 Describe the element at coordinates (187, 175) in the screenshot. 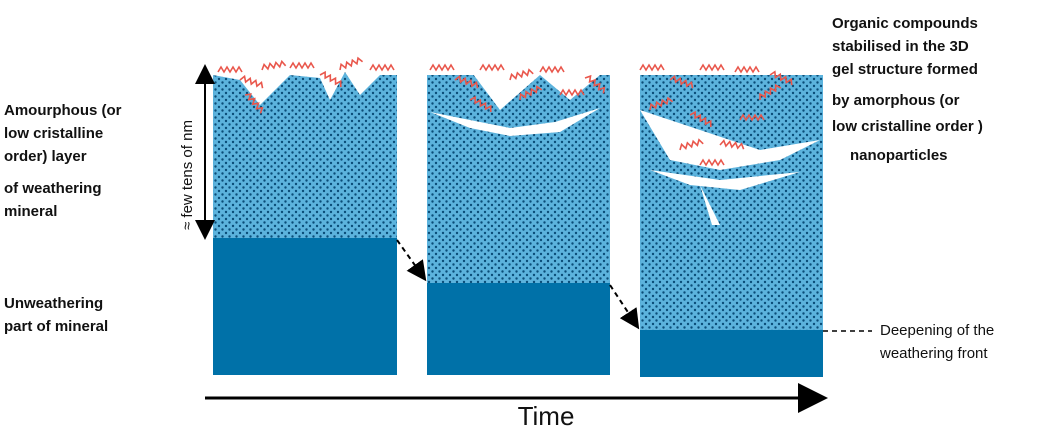

I see `thickness-label: ≈ few tens of nm` at that location.